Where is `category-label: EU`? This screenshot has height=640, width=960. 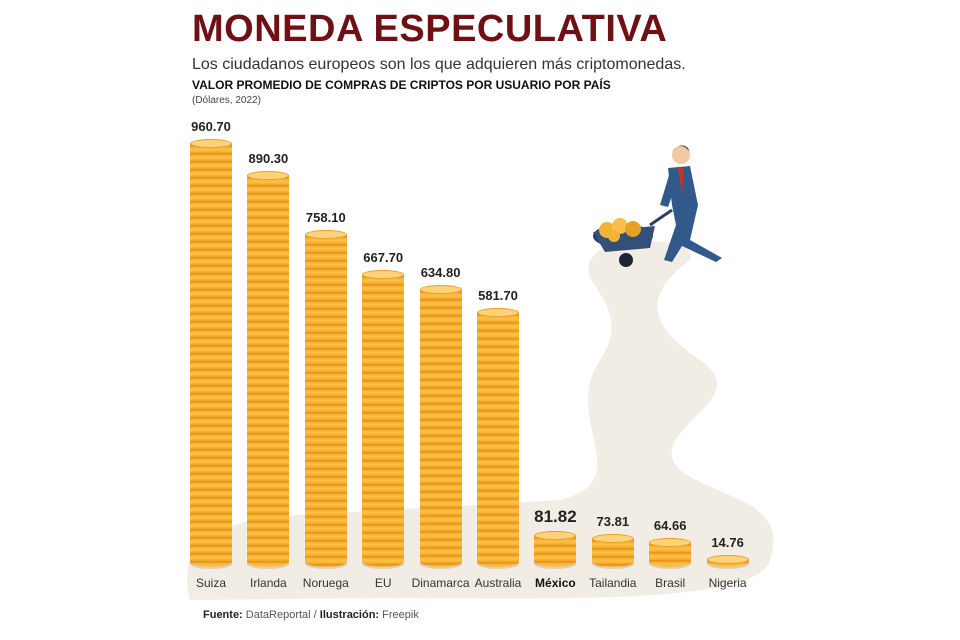 category-label: EU is located at coordinates (383, 583).